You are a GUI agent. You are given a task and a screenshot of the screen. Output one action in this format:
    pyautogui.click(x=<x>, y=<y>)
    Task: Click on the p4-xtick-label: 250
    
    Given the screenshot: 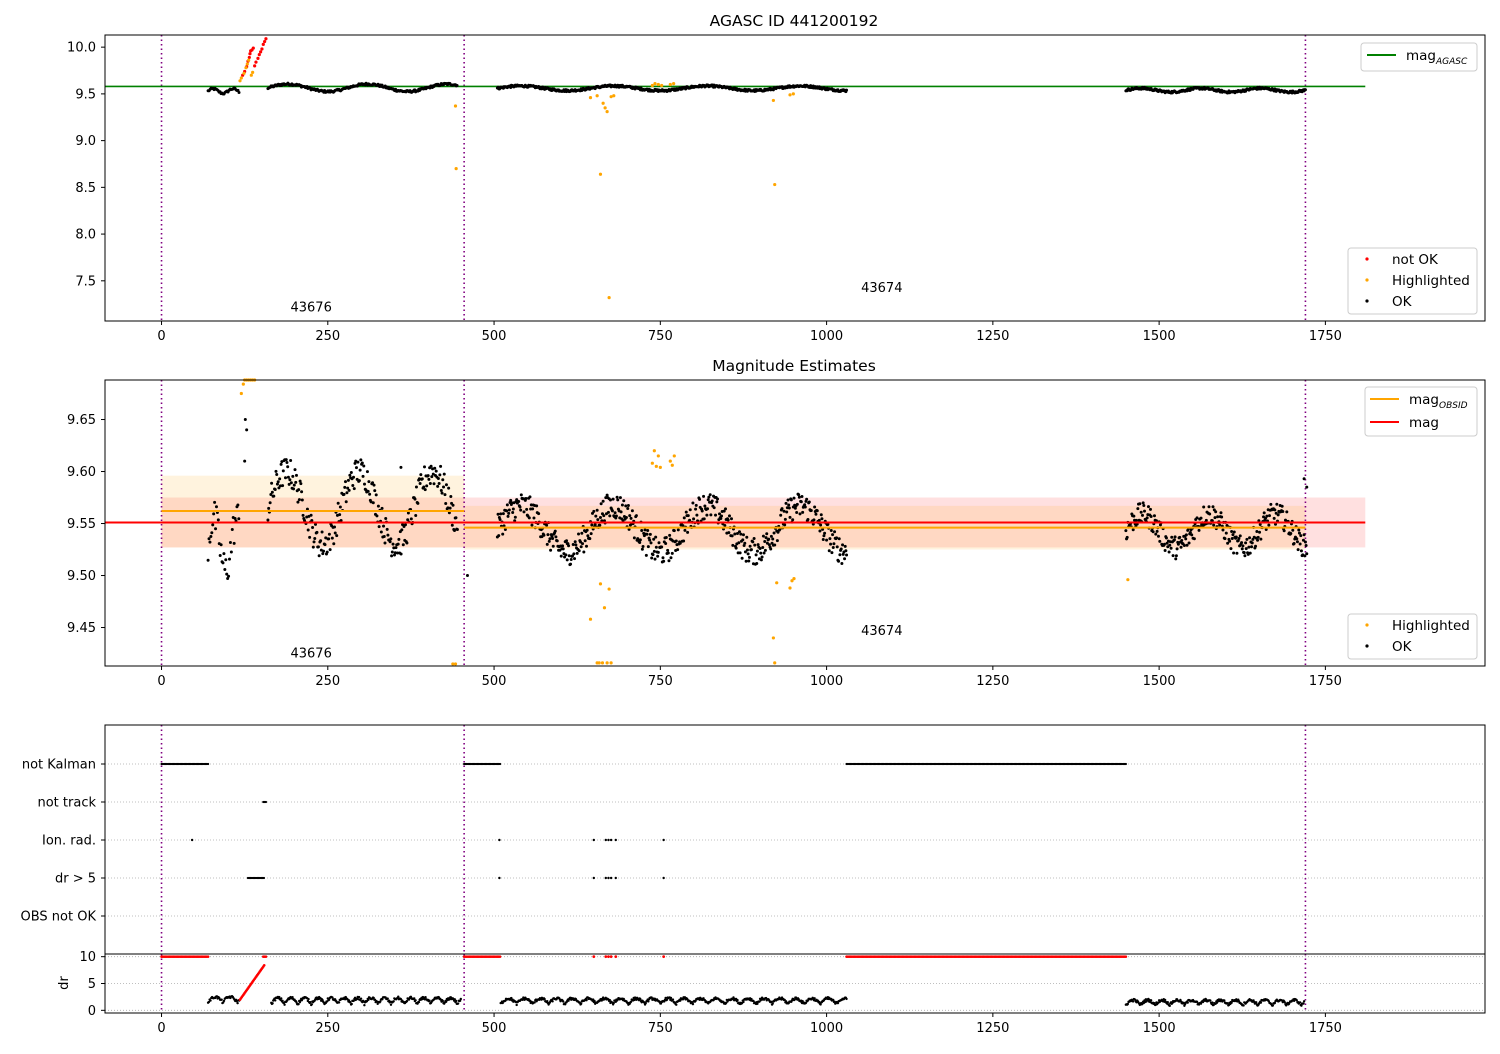 What is the action you would take?
    pyautogui.click(x=327, y=1028)
    